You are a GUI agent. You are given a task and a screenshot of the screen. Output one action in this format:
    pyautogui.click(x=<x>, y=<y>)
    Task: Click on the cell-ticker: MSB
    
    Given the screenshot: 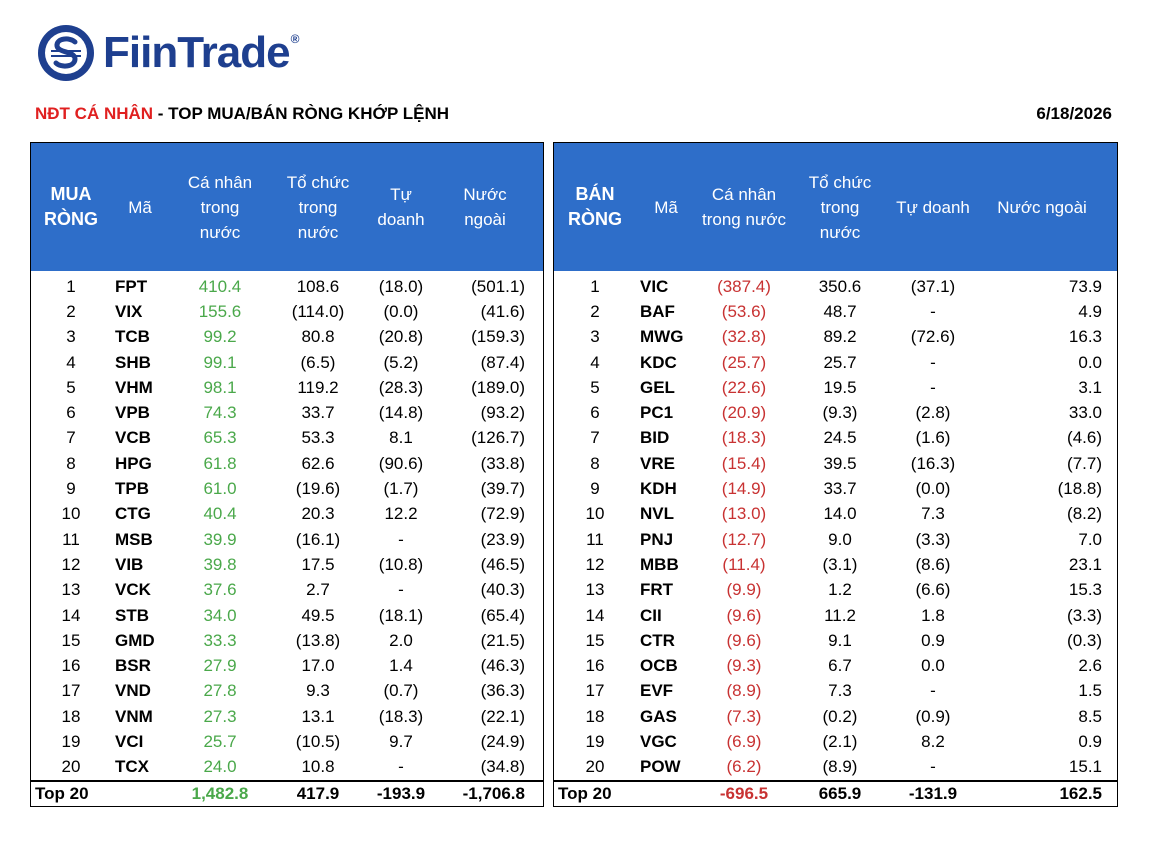 What is the action you would take?
    pyautogui.click(x=134, y=539)
    